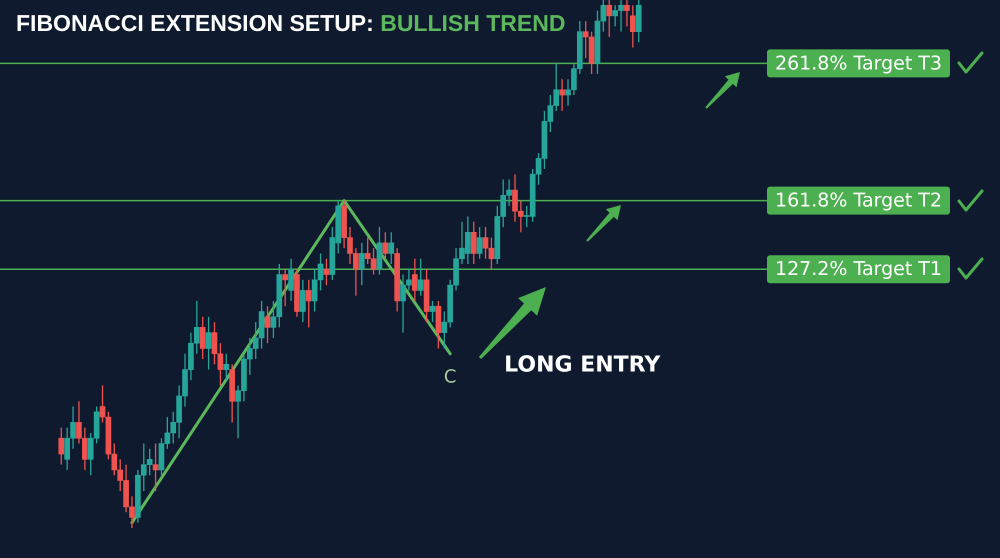  What do you see at coordinates (583, 365) in the screenshot?
I see `annotation: LONG ENTRY` at bounding box center [583, 365].